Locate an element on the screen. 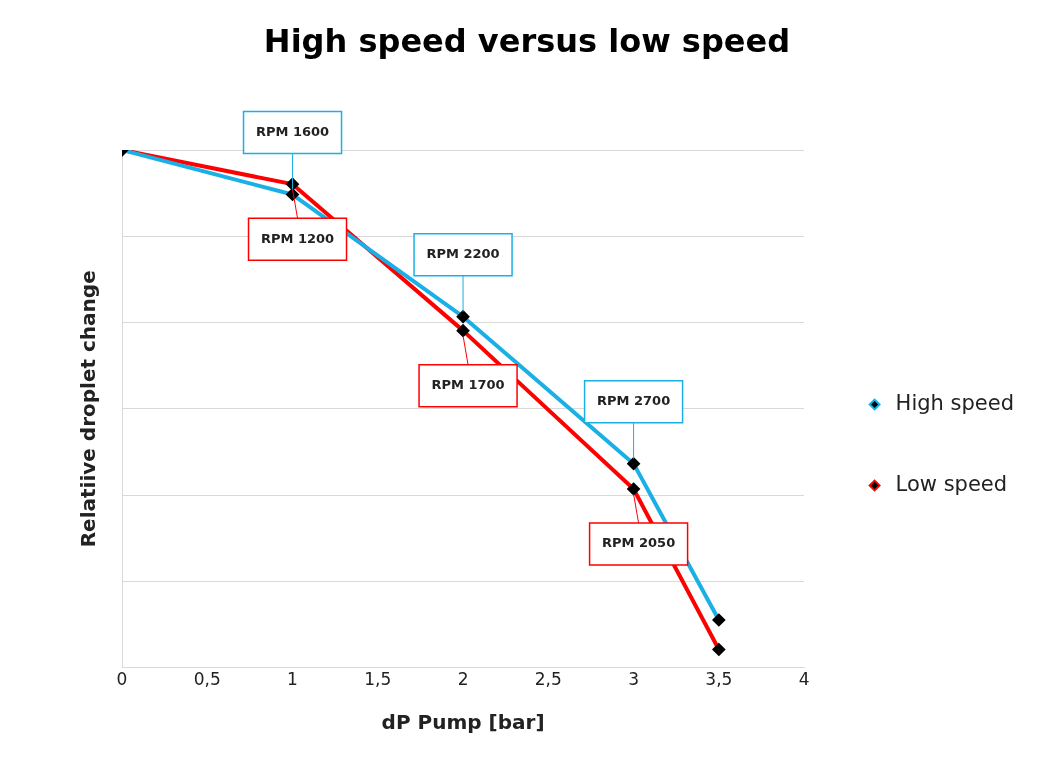 This screenshot has width=1054, height=783. x-tick-label: 0,5 is located at coordinates (207, 679).